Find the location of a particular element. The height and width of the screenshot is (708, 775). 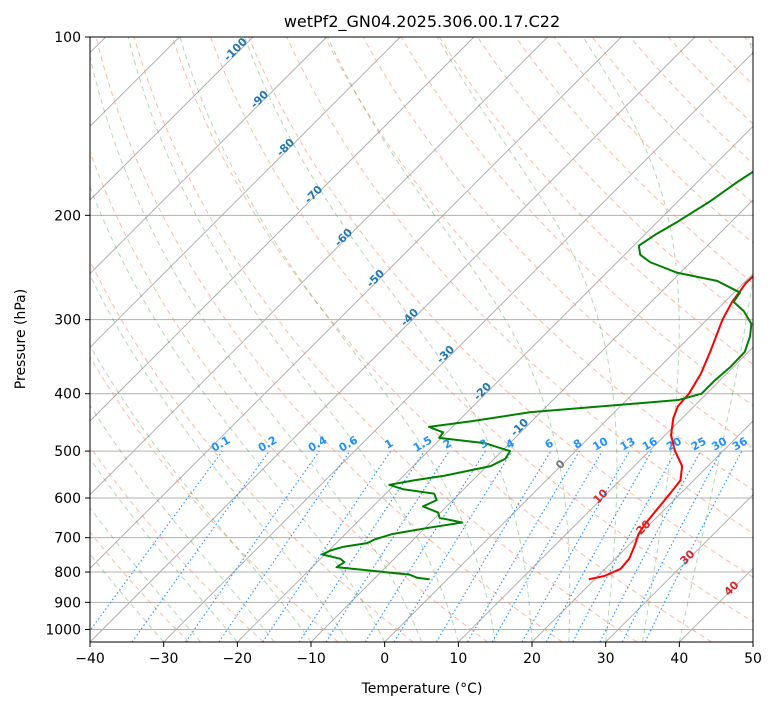

y-tick-label: 900 is located at coordinates (67, 603).